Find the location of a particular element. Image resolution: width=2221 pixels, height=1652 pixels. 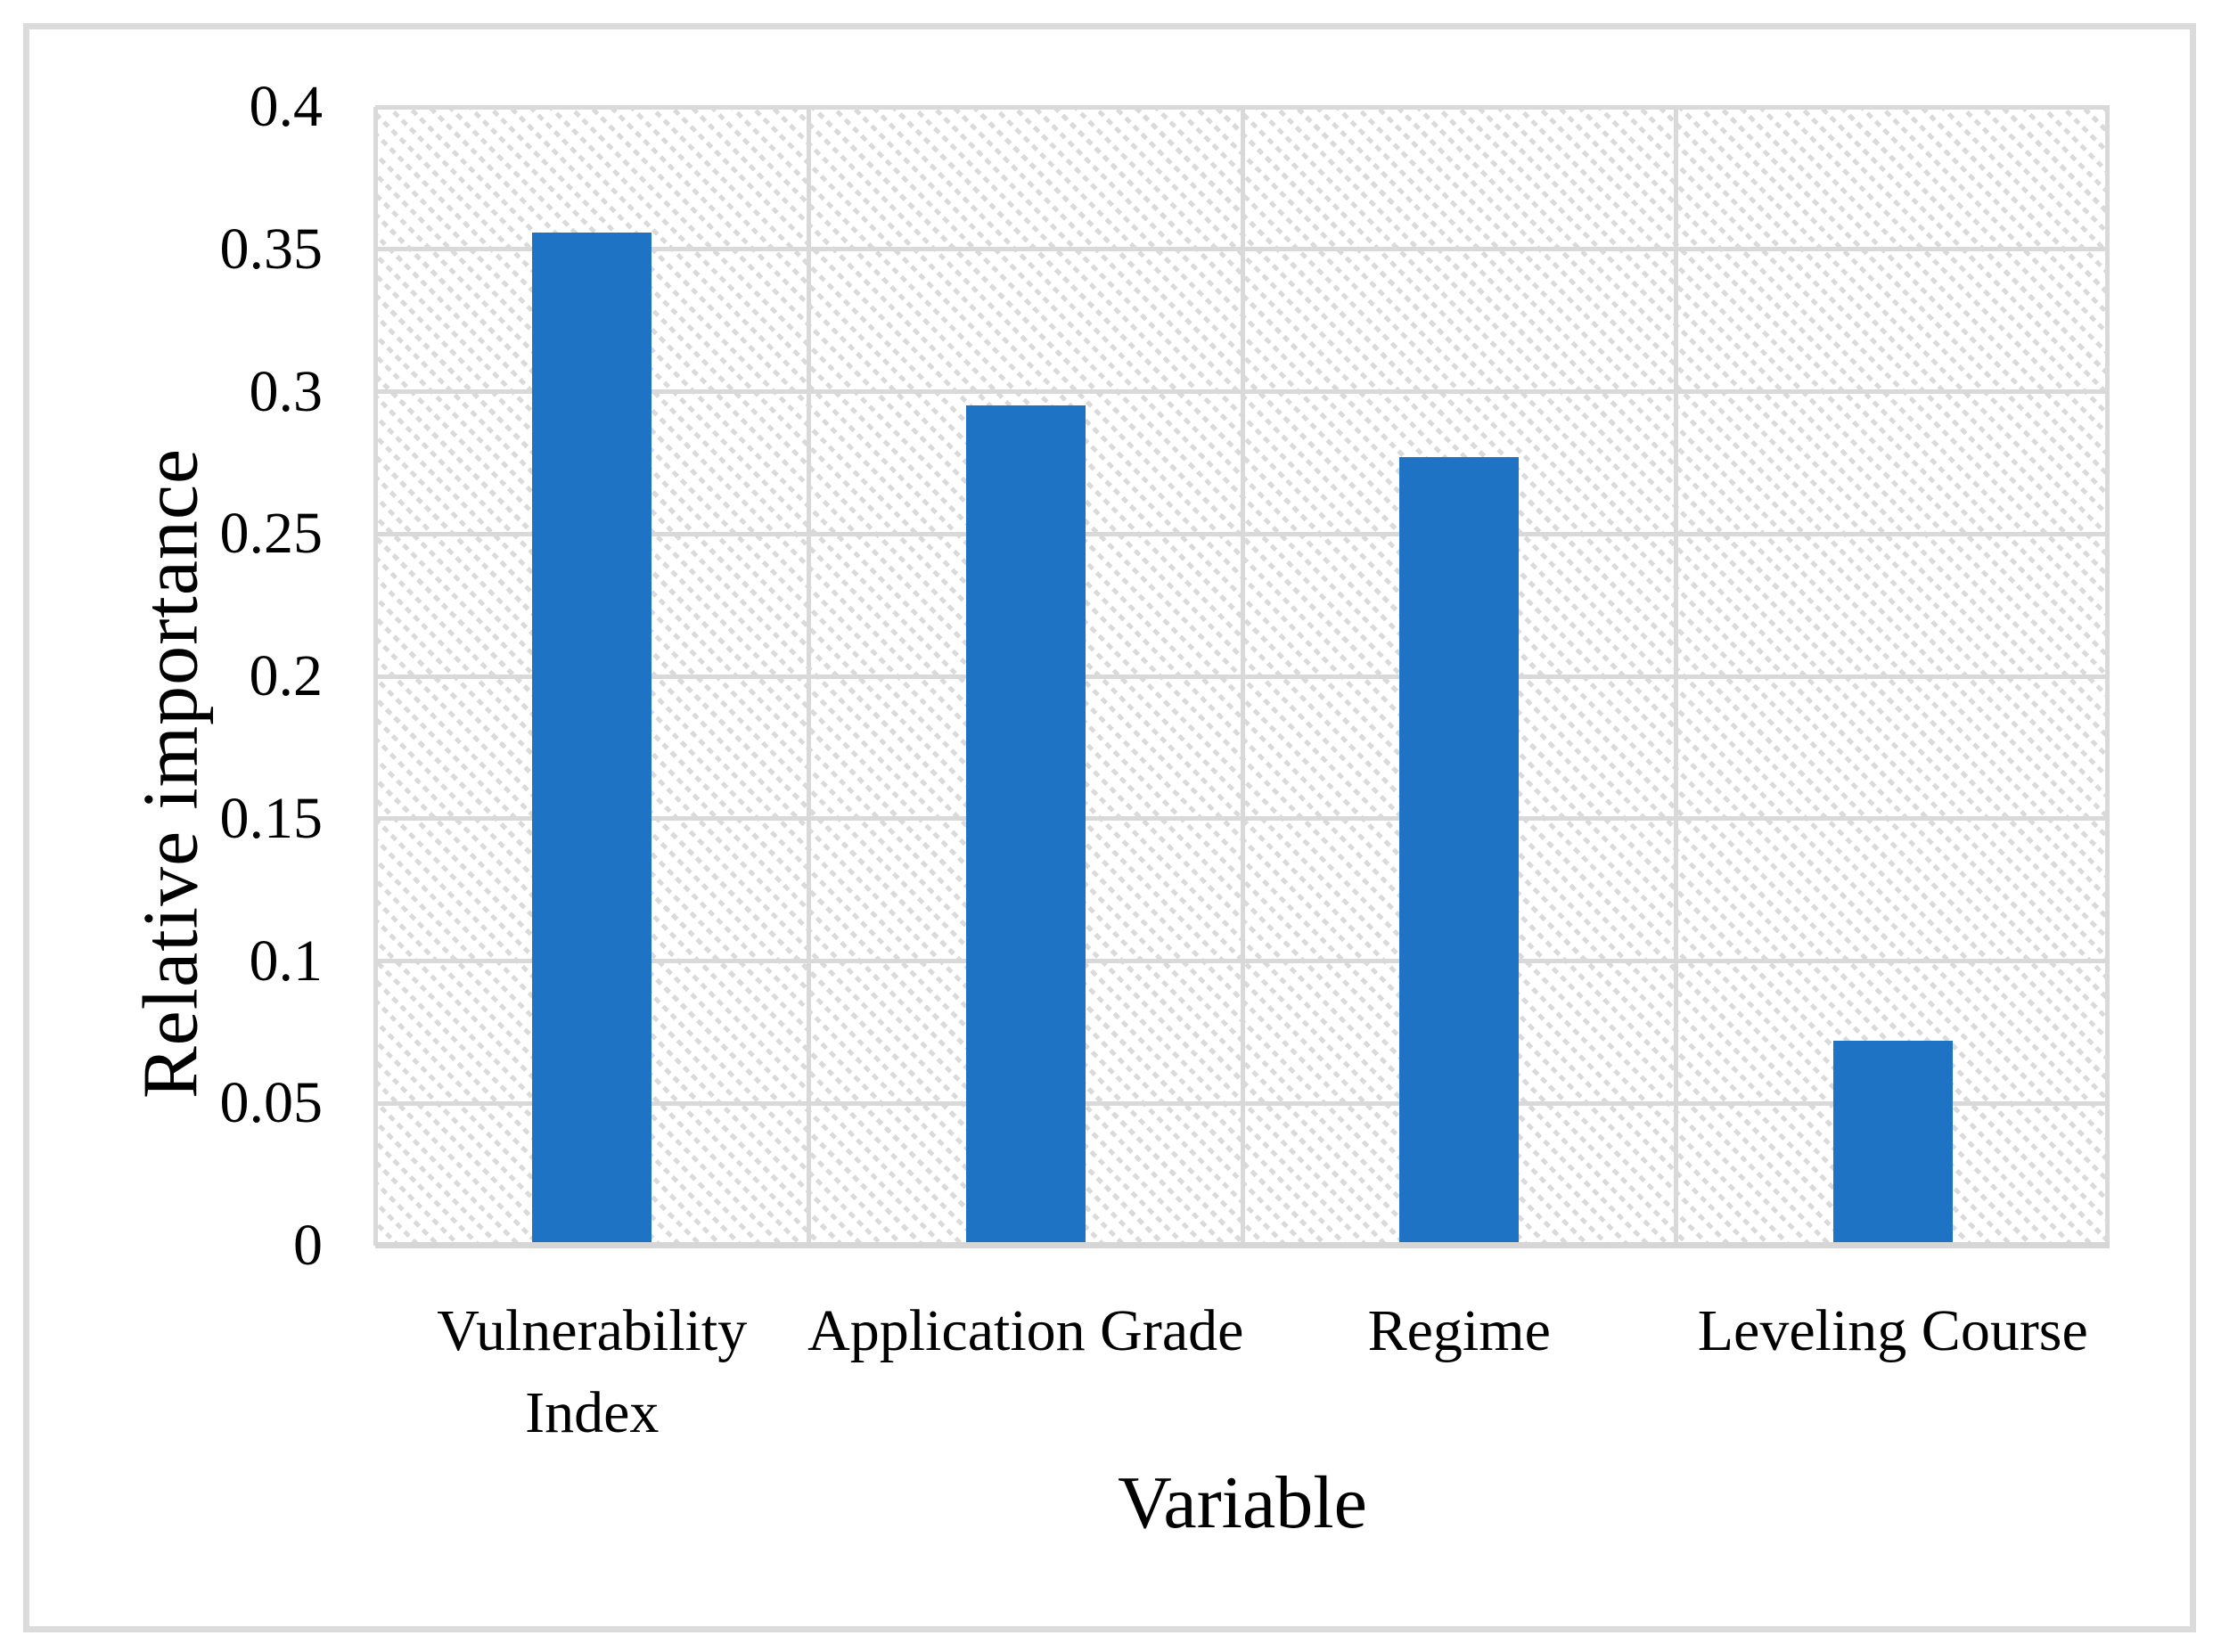

category-label: Leveling Course is located at coordinates (1893, 1331).